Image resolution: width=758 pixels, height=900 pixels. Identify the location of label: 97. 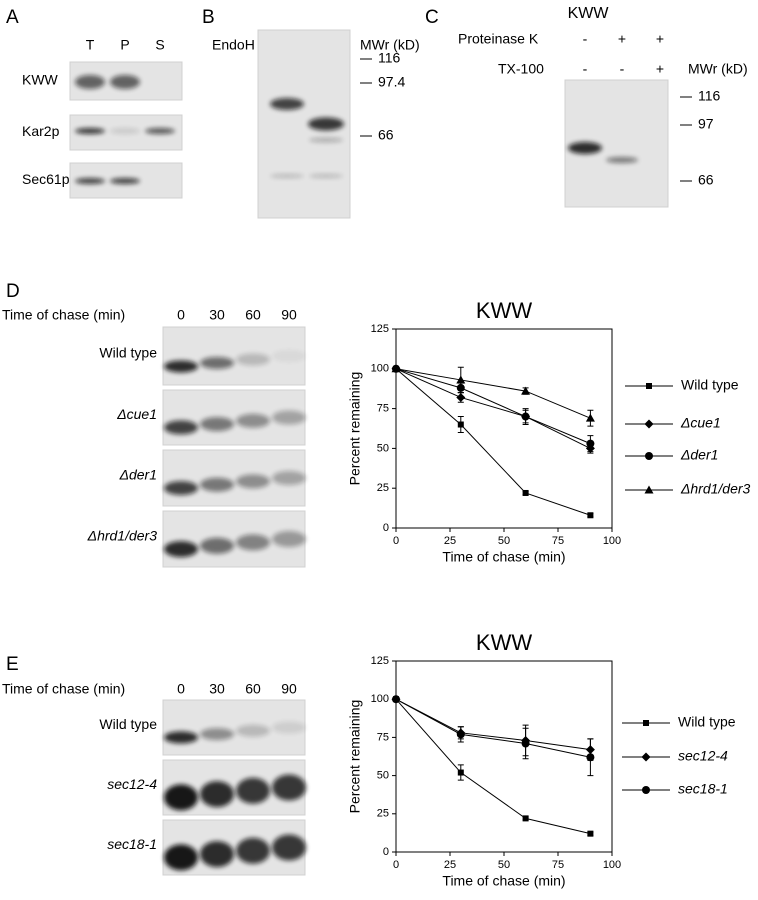
(706, 124).